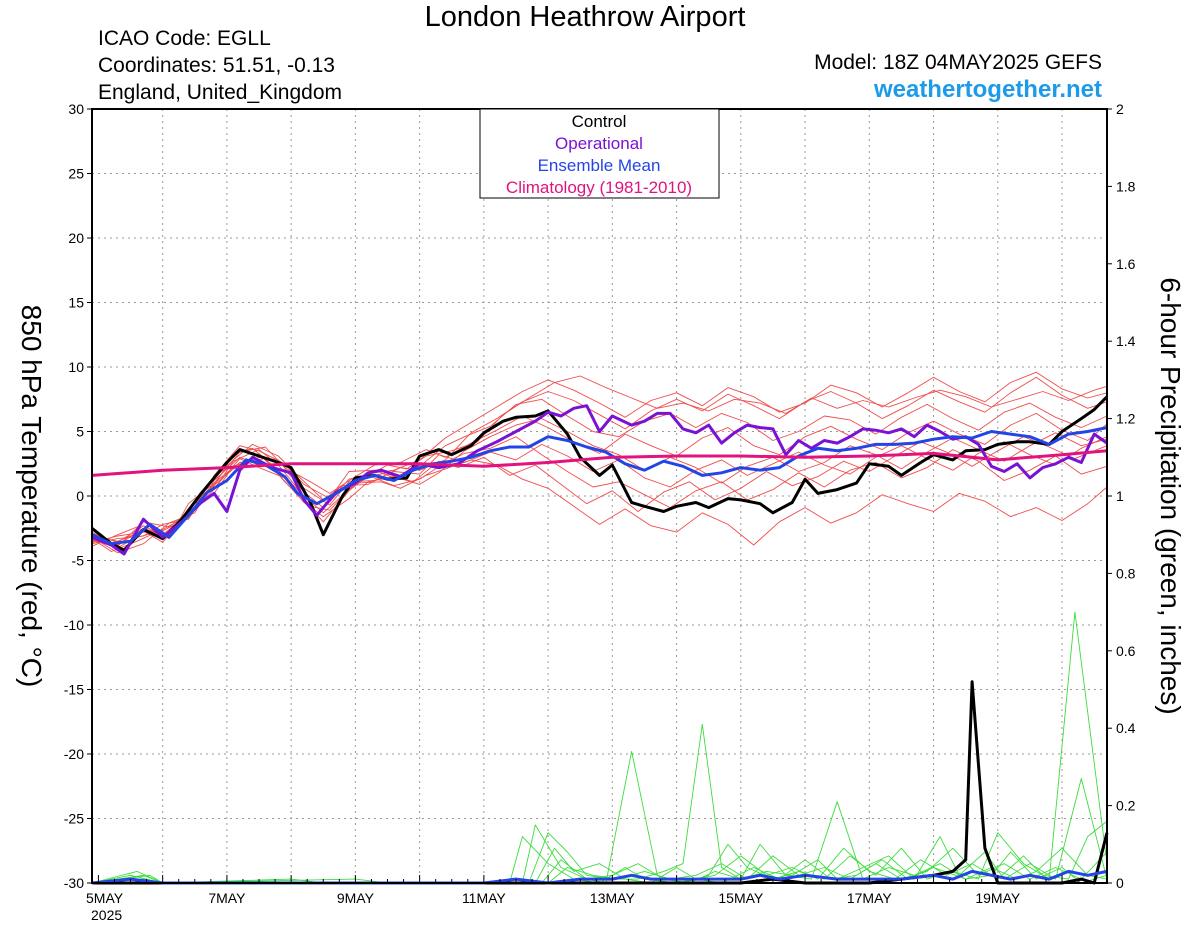  What do you see at coordinates (1170, 496) in the screenshot?
I see `y-axis-label-right: 6-hour Precipitation (green, inches)` at bounding box center [1170, 496].